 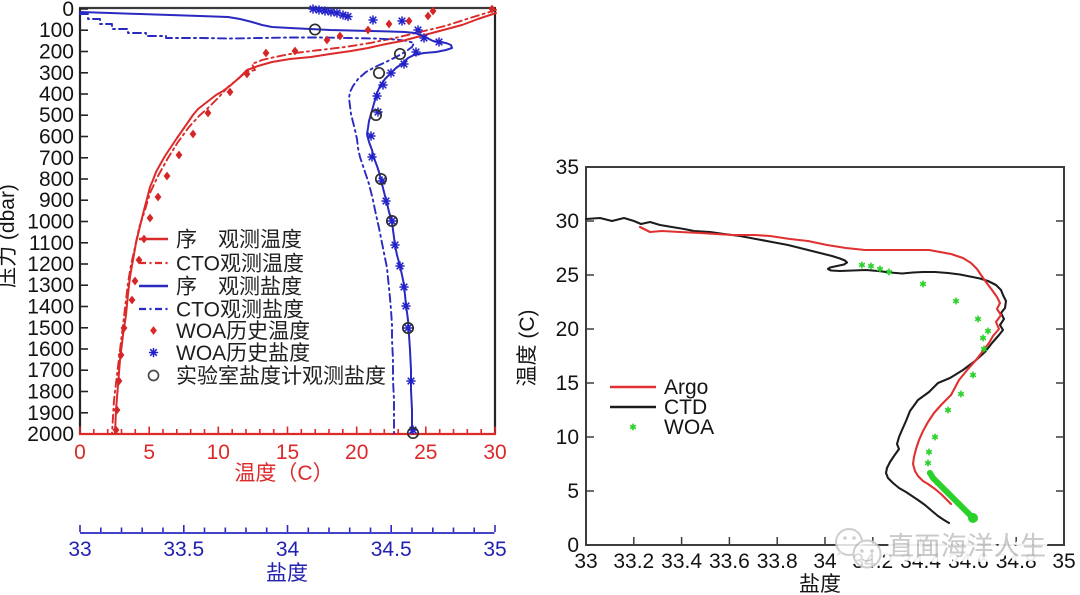 I want to click on svg-text: 700, so click(x=56, y=158).